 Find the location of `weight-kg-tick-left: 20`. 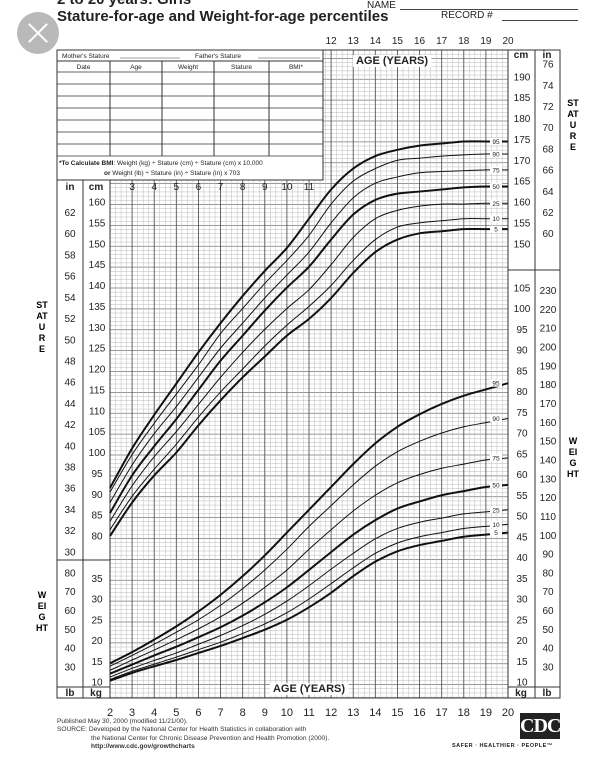

weight-kg-tick-left: 20 is located at coordinates (97, 641).